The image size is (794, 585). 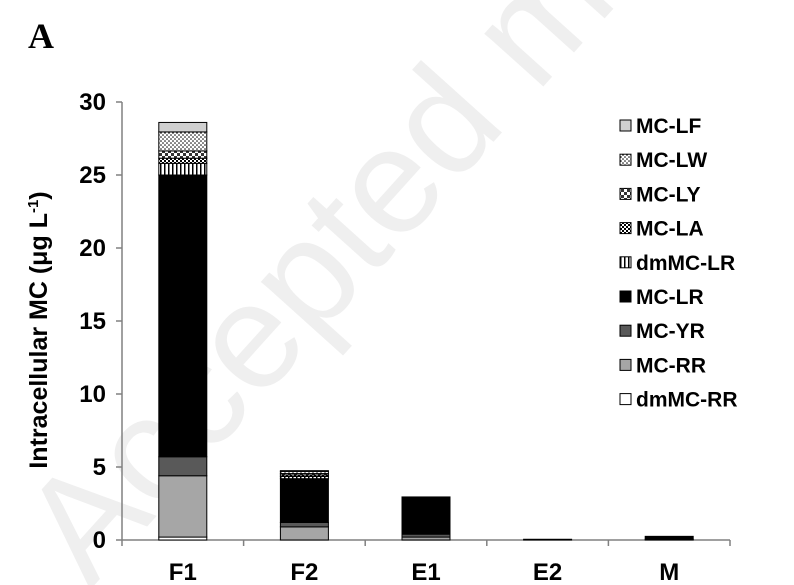 What do you see at coordinates (99, 467) in the screenshot?
I see `y-tick-label: 5` at bounding box center [99, 467].